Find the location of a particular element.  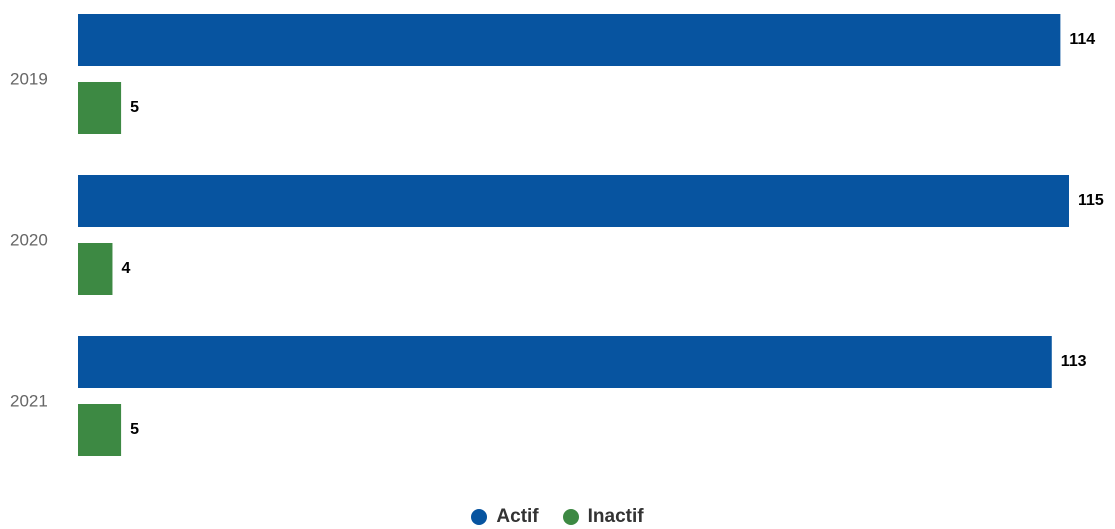

data-label-inactif-2020: 4 is located at coordinates (125, 268).